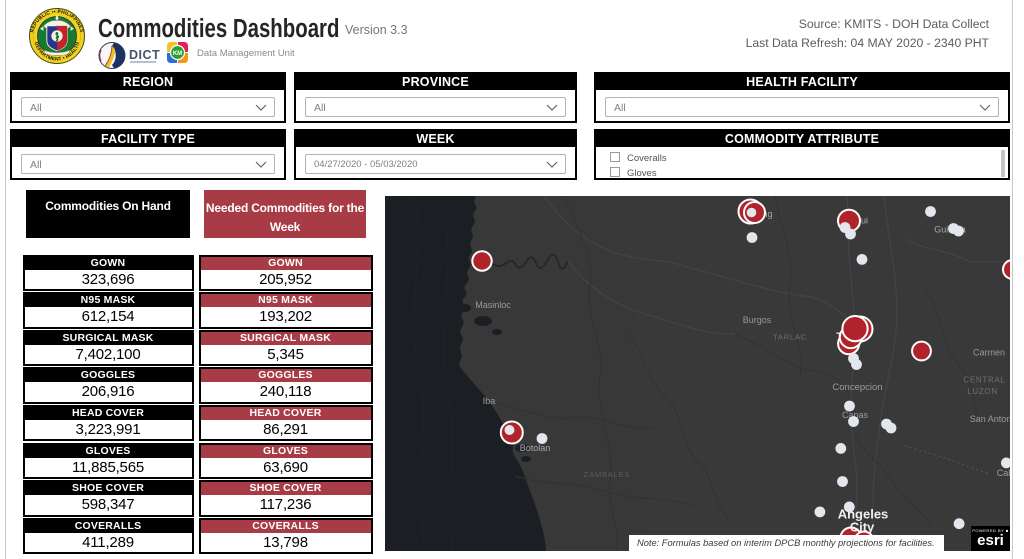 This screenshot has height=559, width=1024. What do you see at coordinates (607, 474) in the screenshot?
I see `svg-text: ZAMBALES` at bounding box center [607, 474].